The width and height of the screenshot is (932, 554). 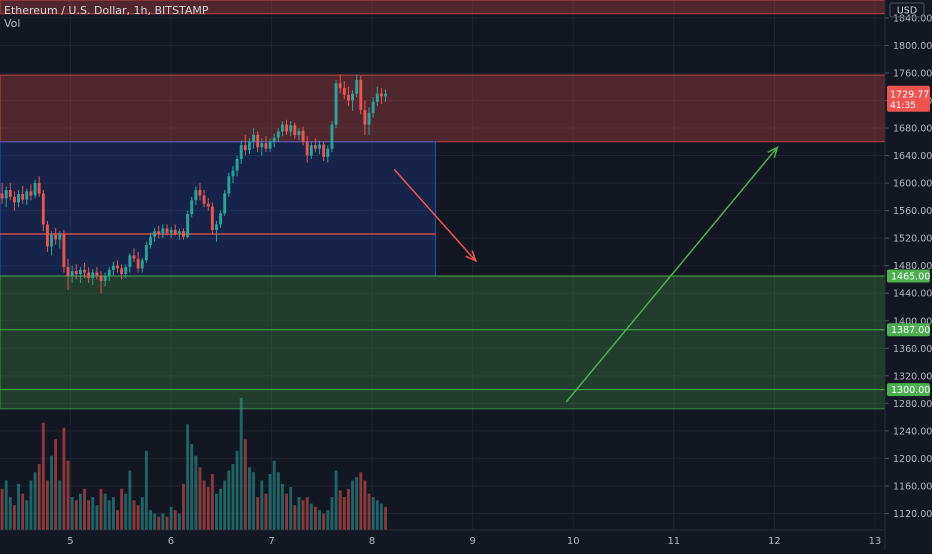 I want to click on price-tick-label: 1320.00, so click(x=912, y=376).